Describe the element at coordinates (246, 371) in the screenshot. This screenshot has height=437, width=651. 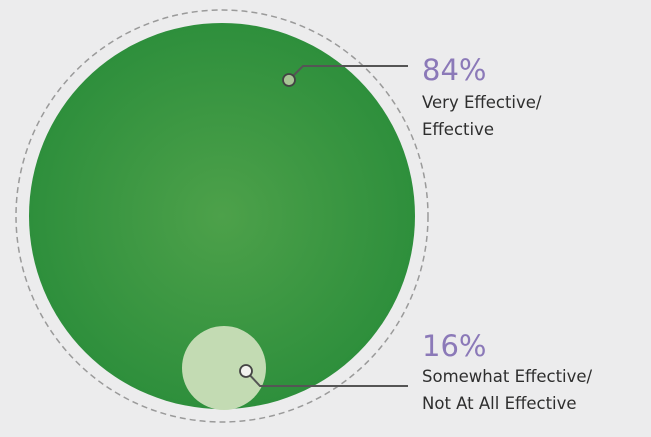
I see `somewhat-effective-marker-dot` at that location.